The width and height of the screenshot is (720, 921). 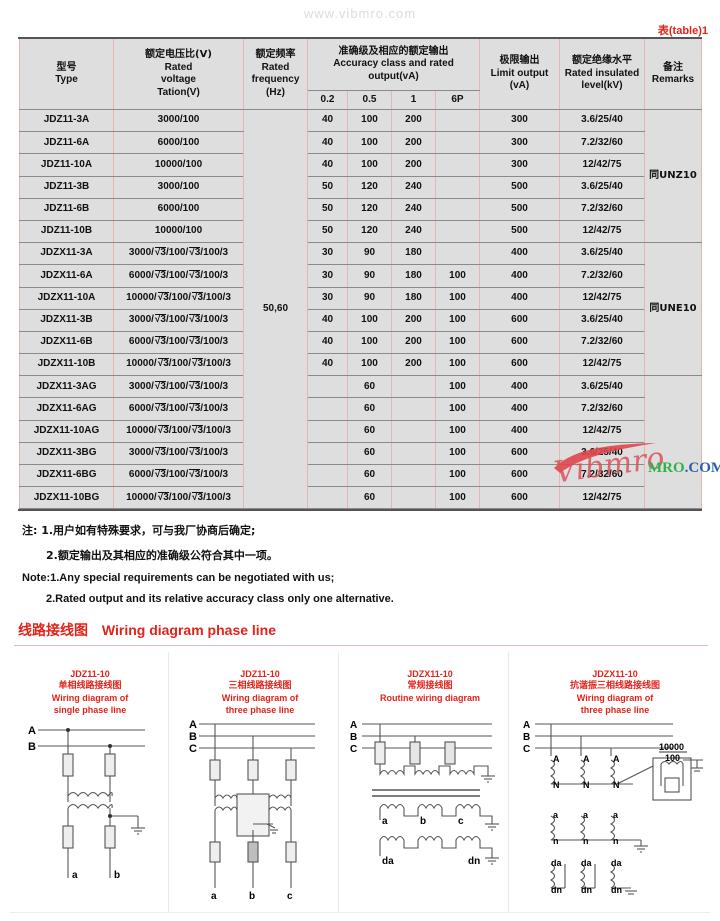 What do you see at coordinates (86, 803) in the screenshot?
I see `circuit-single-phase: A B a b` at bounding box center [86, 803].